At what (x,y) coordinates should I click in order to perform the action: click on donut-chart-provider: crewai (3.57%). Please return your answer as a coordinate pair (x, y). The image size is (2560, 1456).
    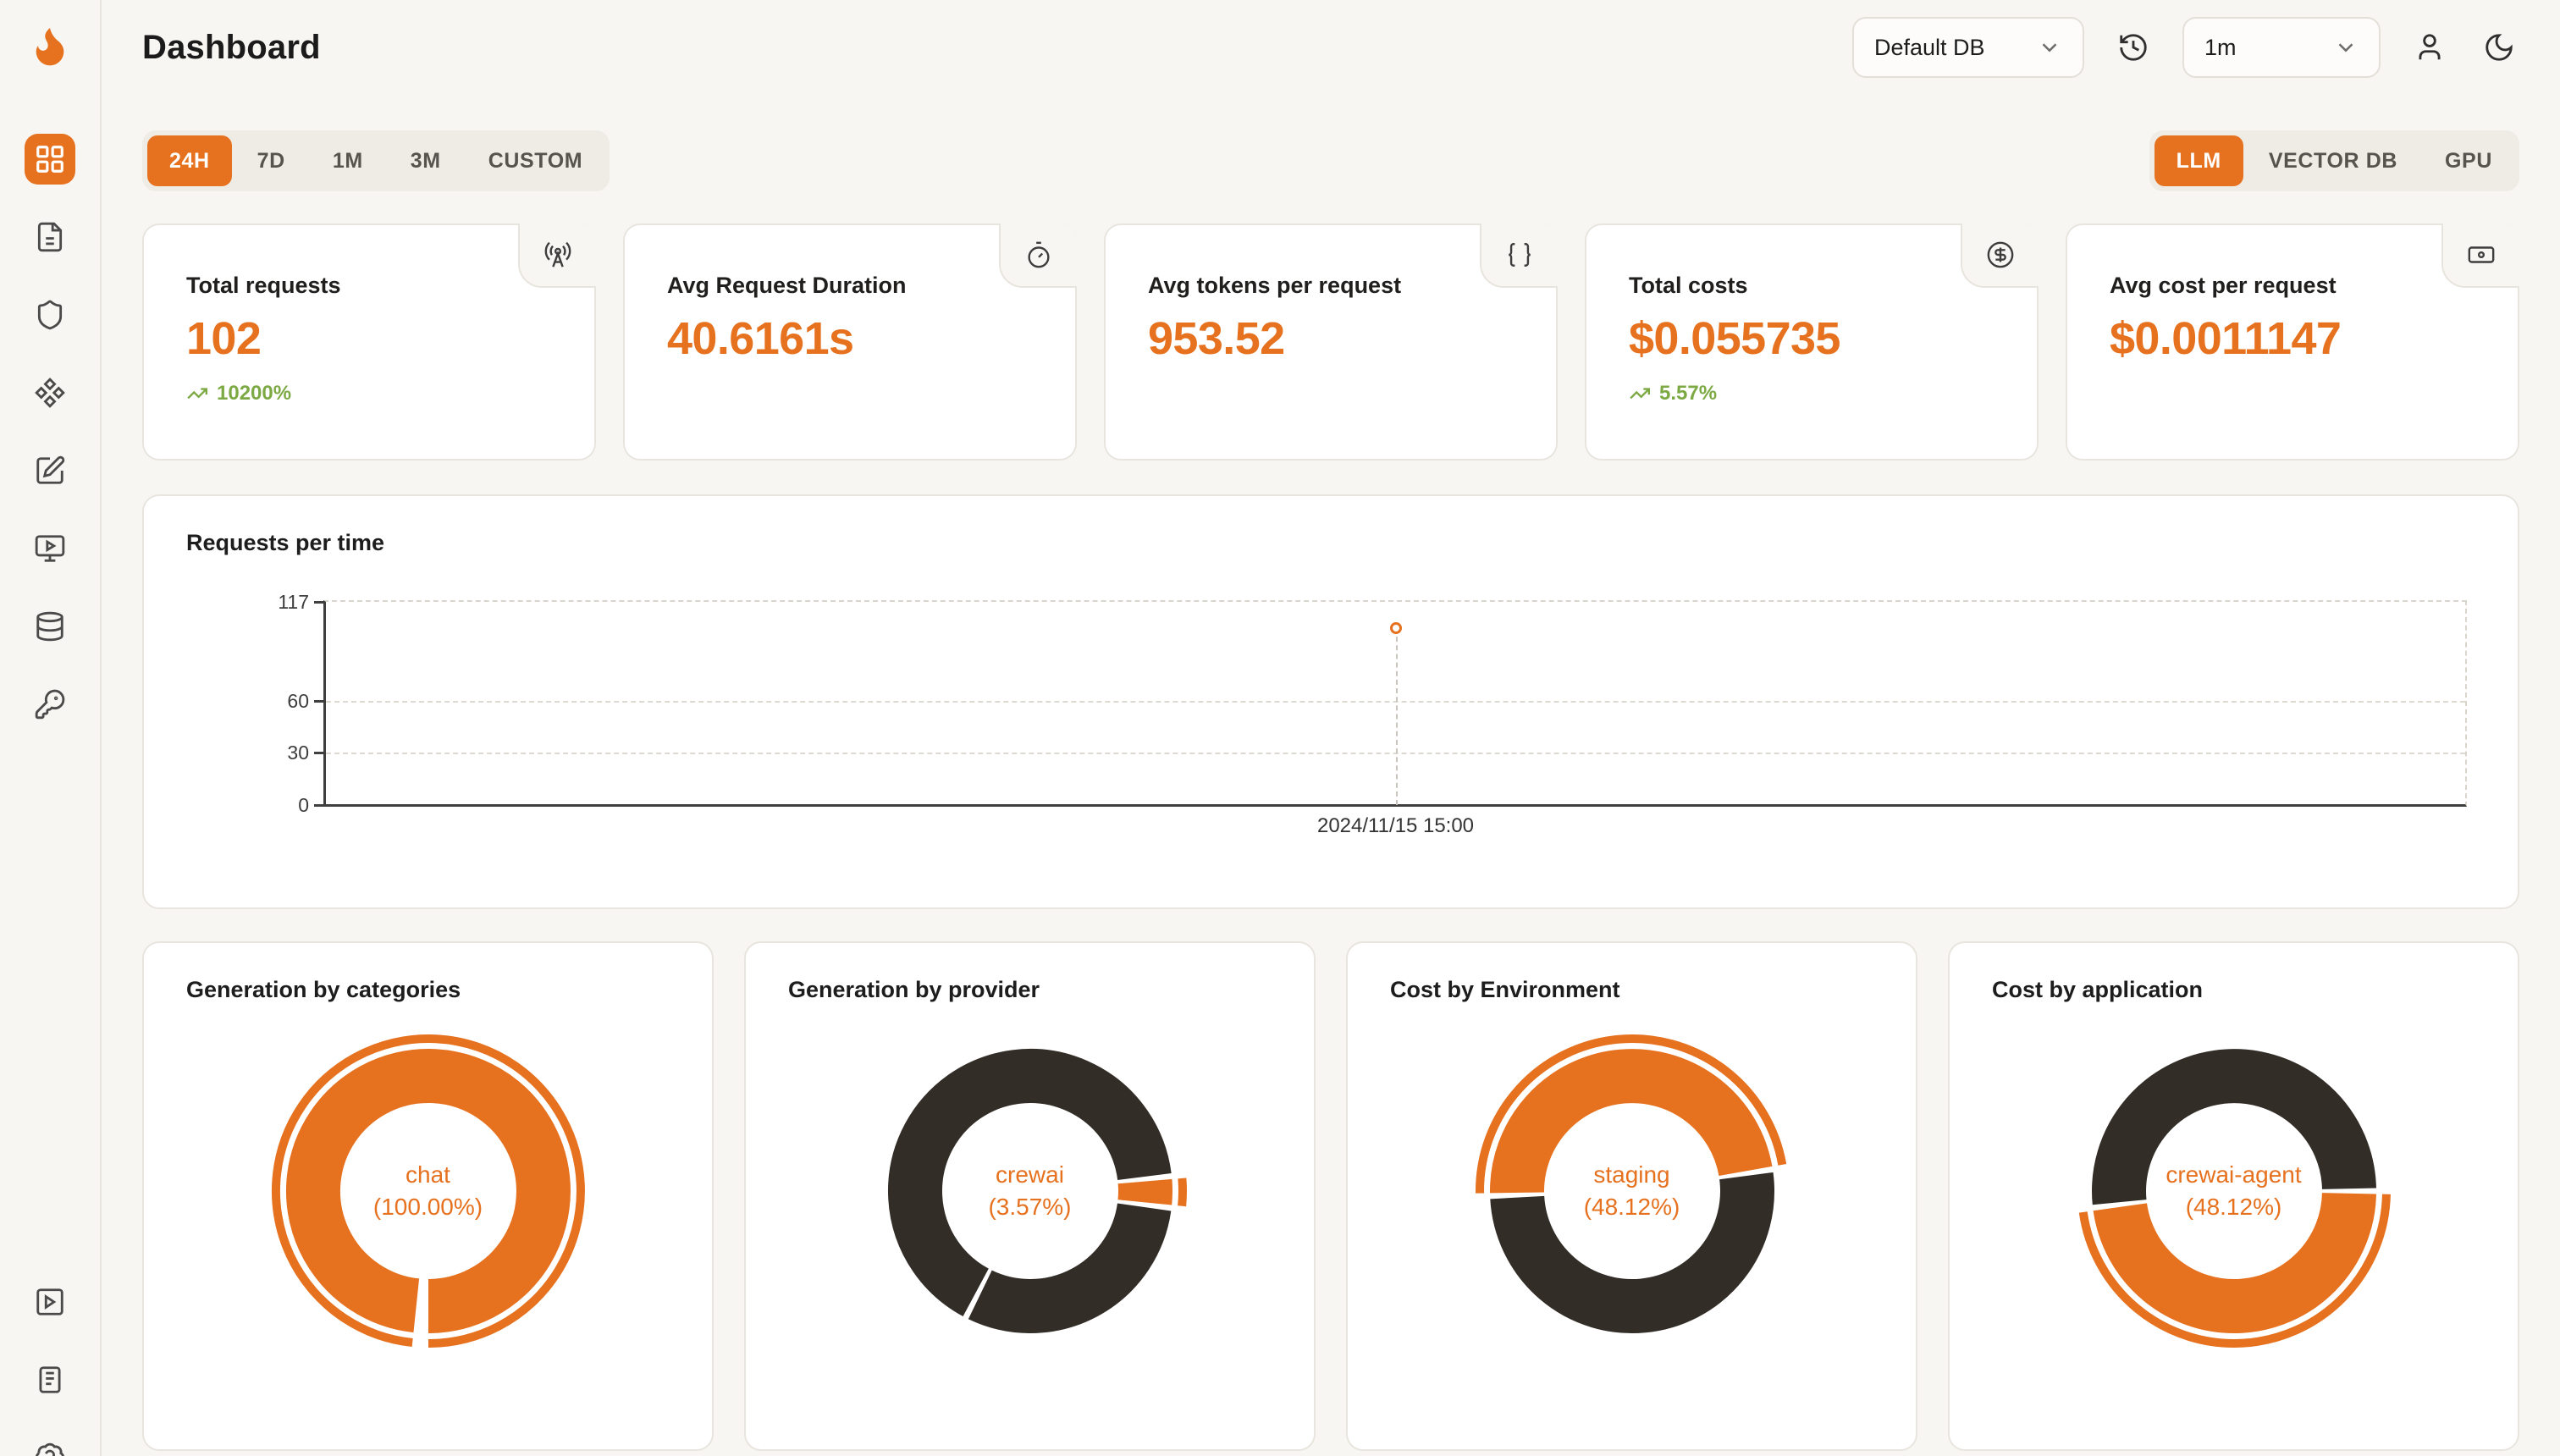
    Looking at the image, I should click on (1030, 1191).